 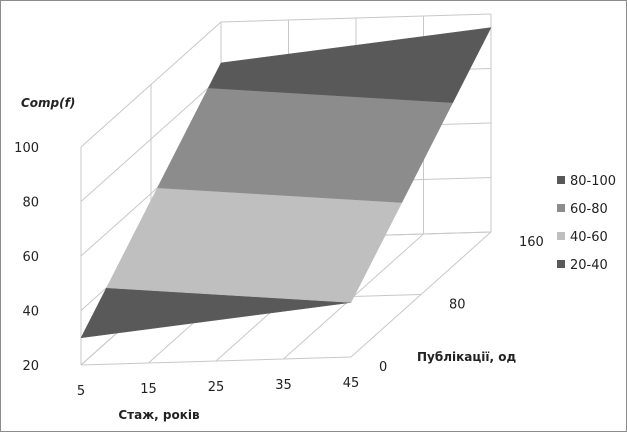 I want to click on x-tick-labels: 5 15 25 35 45, so click(x=218, y=387).